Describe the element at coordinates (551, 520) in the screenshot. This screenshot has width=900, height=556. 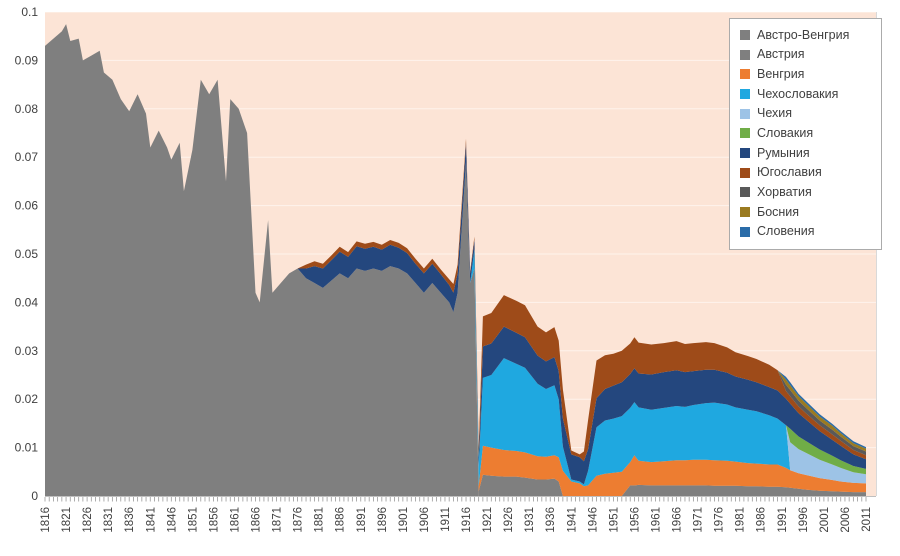
I see `x-tick-label: 1936` at that location.